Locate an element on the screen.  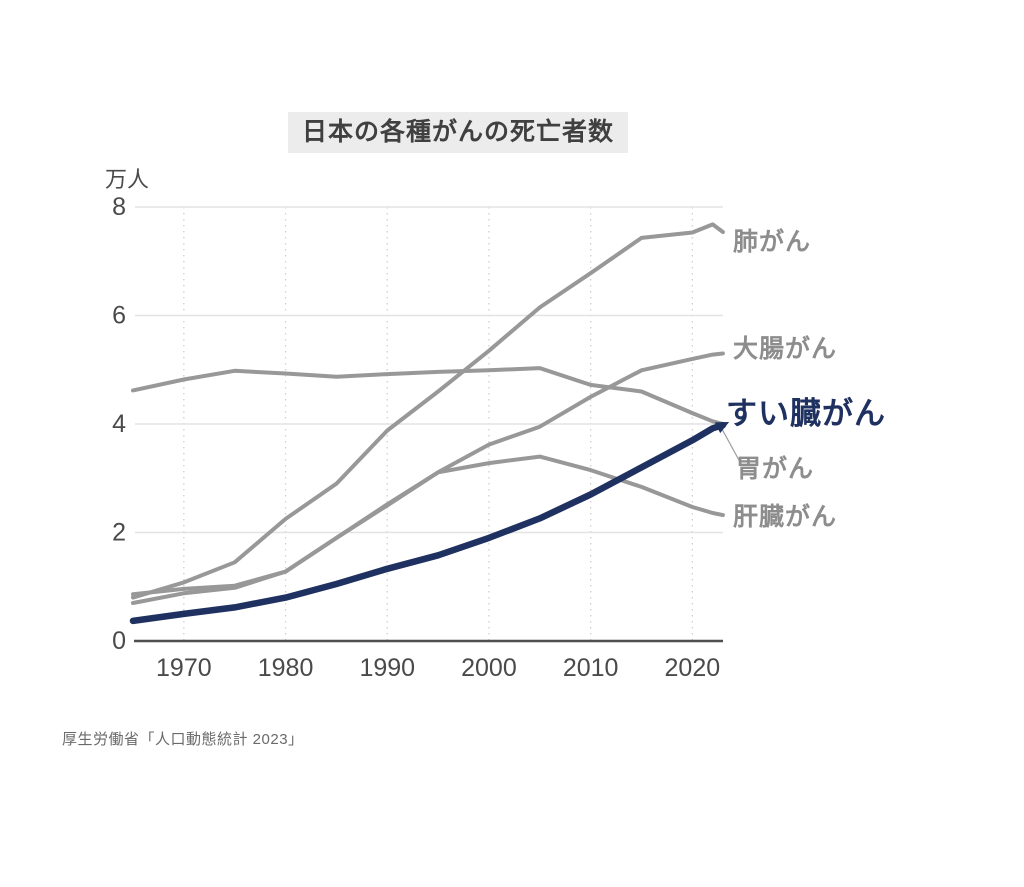
series-label-pancreas: すい臓がん is located at coordinates (806, 413).